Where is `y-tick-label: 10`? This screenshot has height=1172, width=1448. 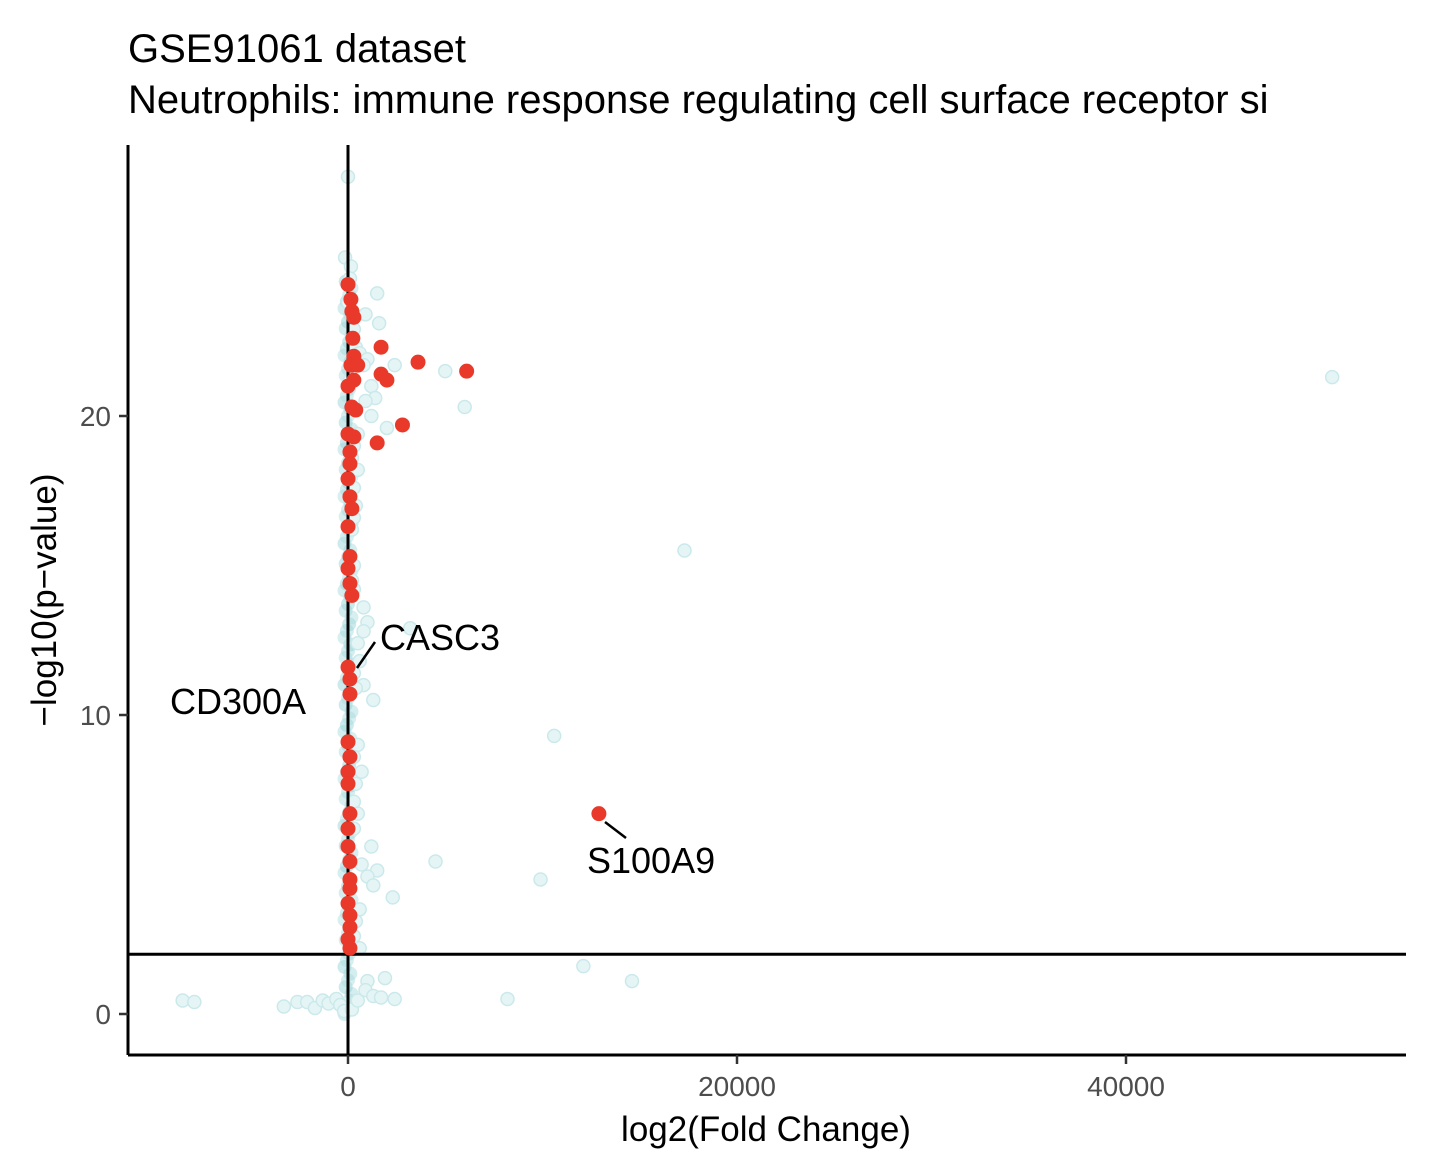 y-tick-label: 10 is located at coordinates (95, 715).